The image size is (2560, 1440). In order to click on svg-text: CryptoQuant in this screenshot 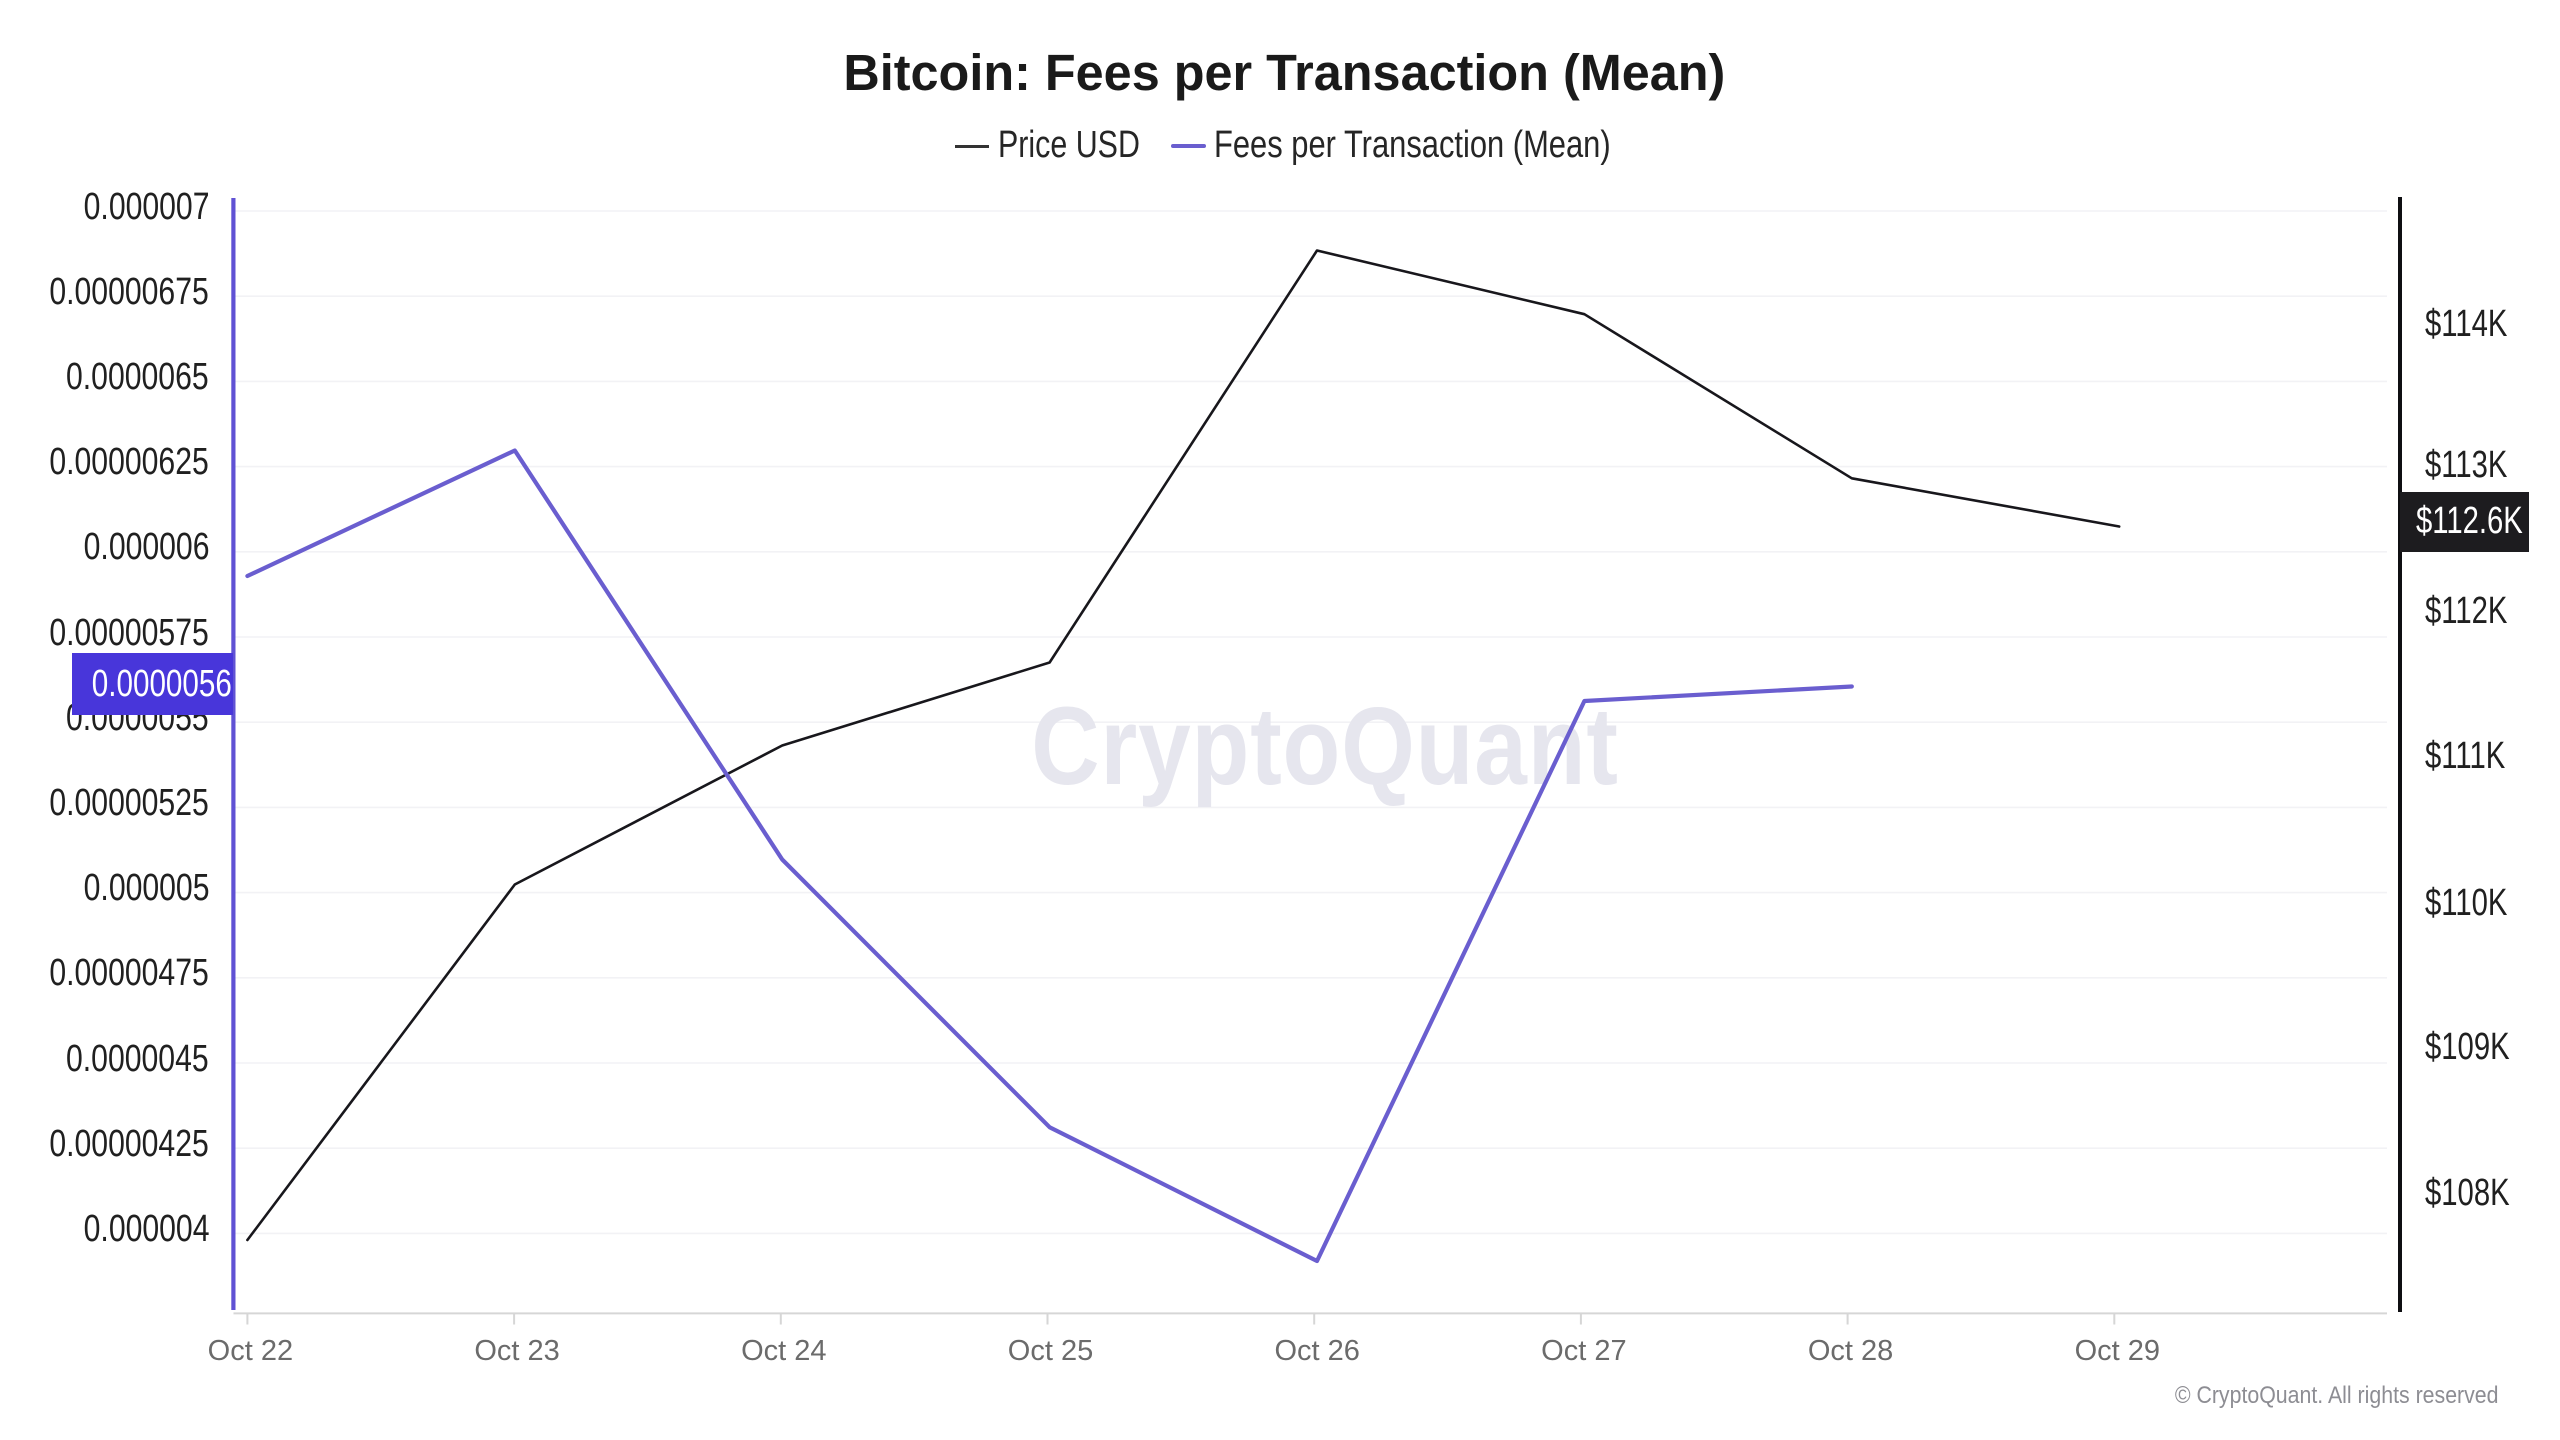, I will do `click(1324, 745)`.